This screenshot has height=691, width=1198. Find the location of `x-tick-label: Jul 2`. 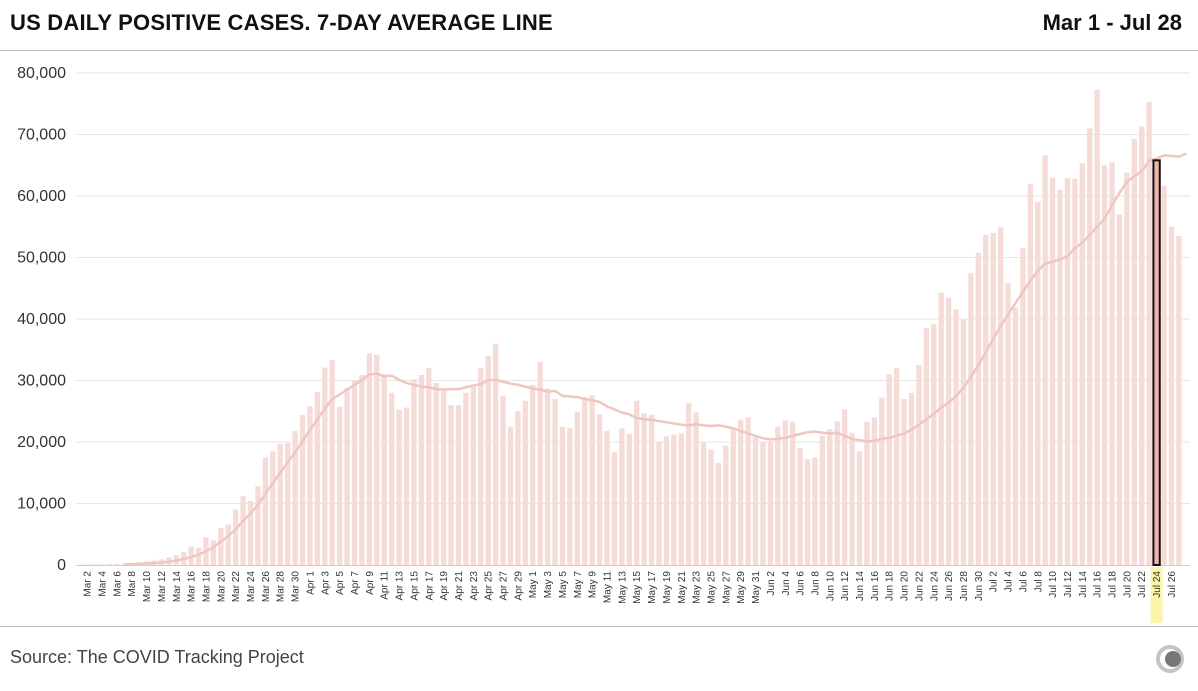

x-tick-label: Jul 2 is located at coordinates (994, 582).